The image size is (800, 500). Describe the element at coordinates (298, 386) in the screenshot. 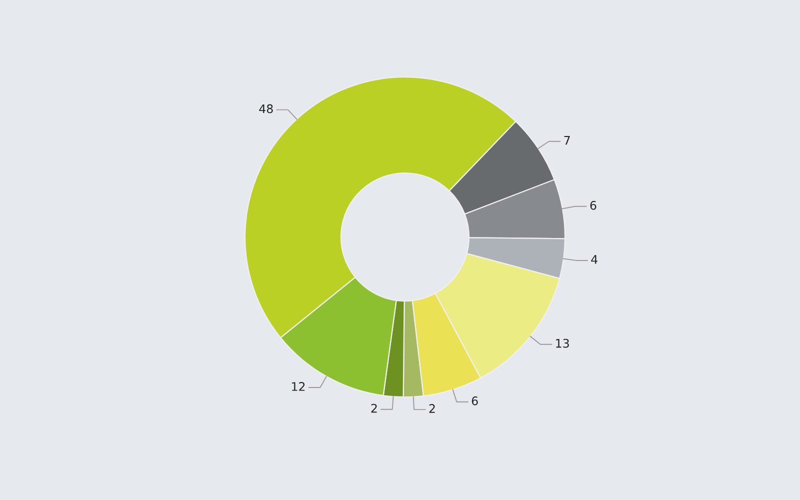

I see `data-label: 12` at that location.